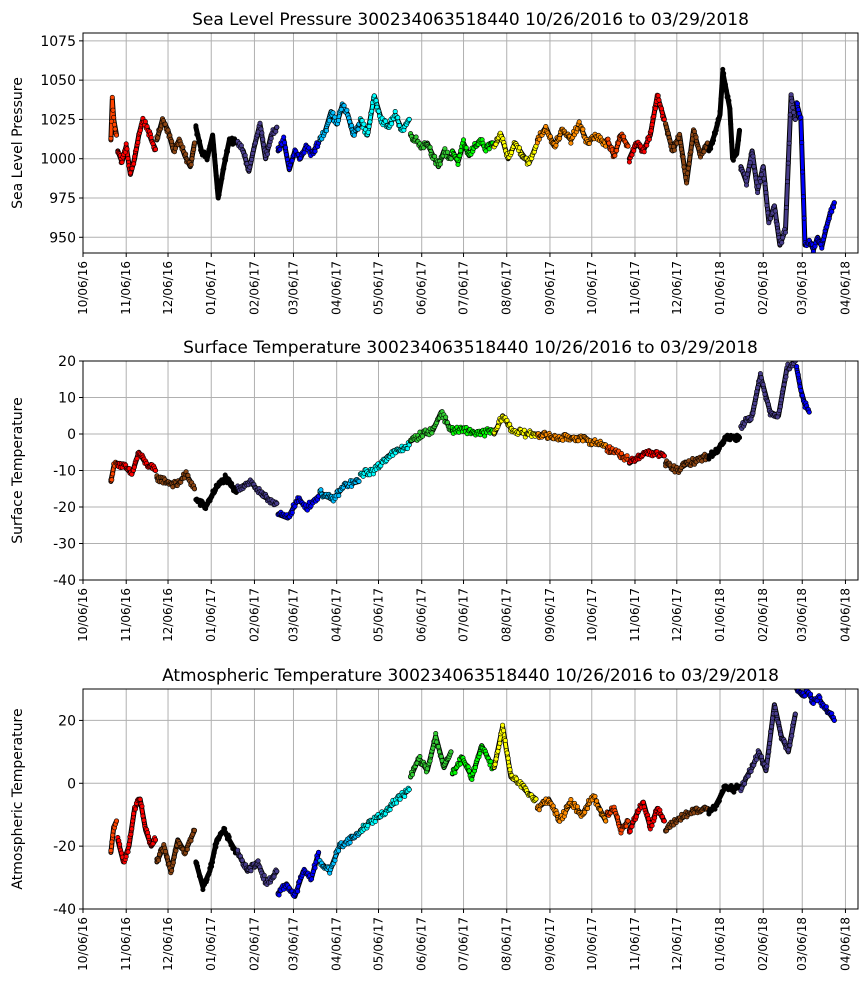 This screenshot has height=992, width=867. Describe the element at coordinates (763, 615) in the screenshot. I see `x-tick-label: 02/06/18` at that location.